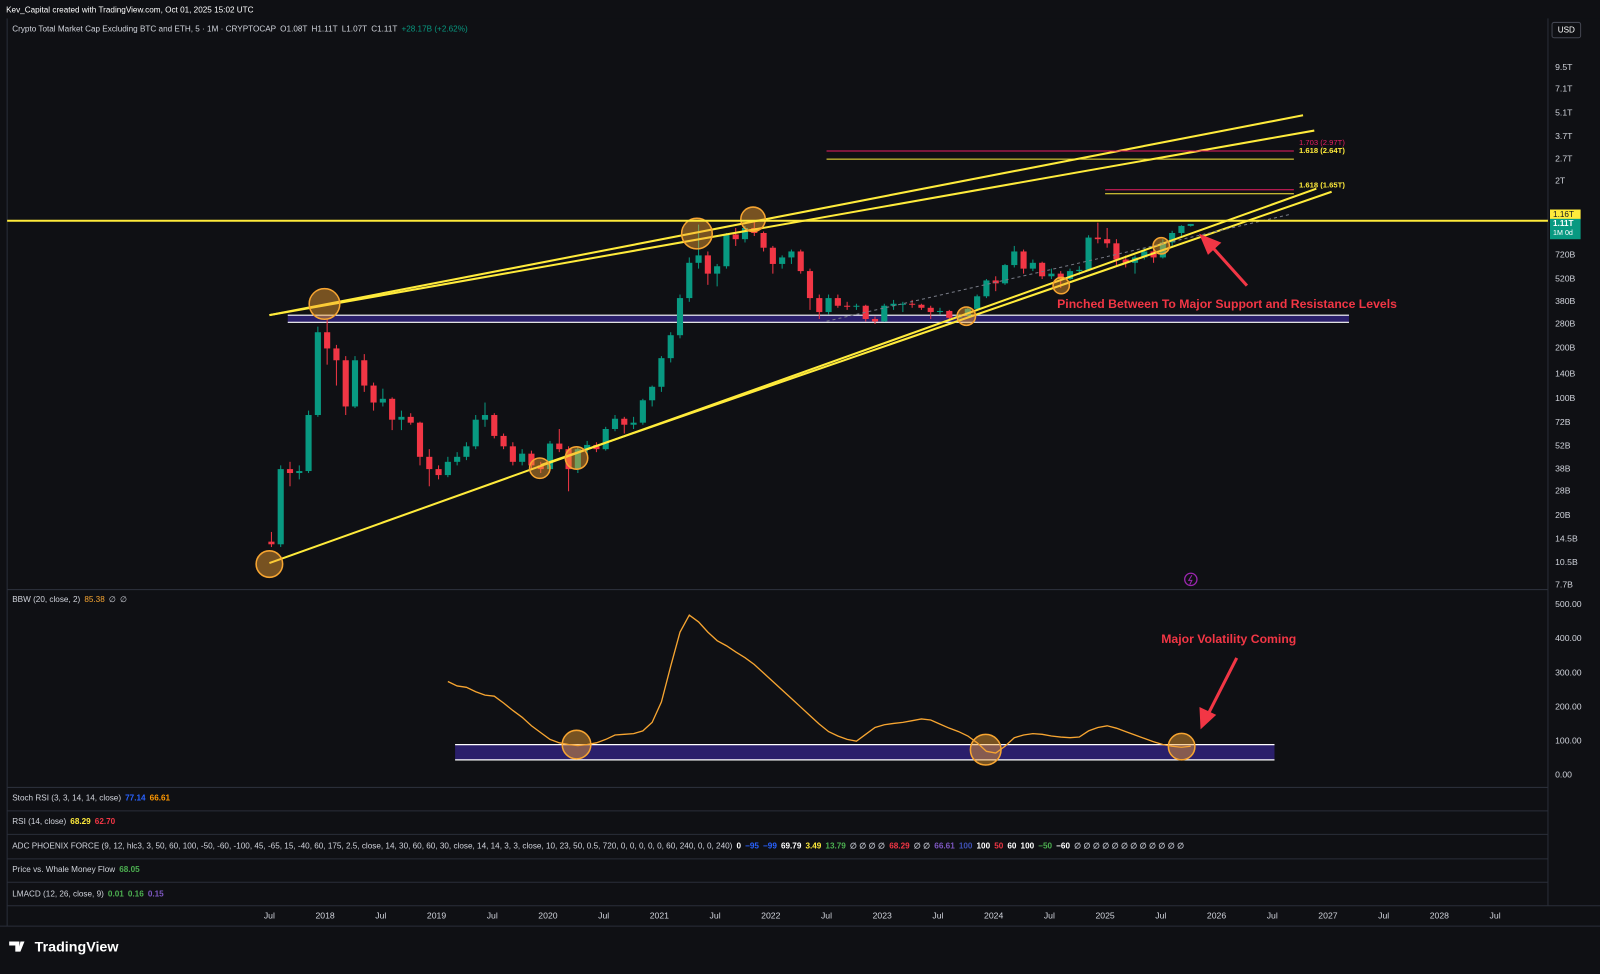 Image resolution: width=1600 pixels, height=974 pixels. What do you see at coordinates (1565, 255) in the screenshot?
I see `y-tick-label: 720B` at bounding box center [1565, 255].